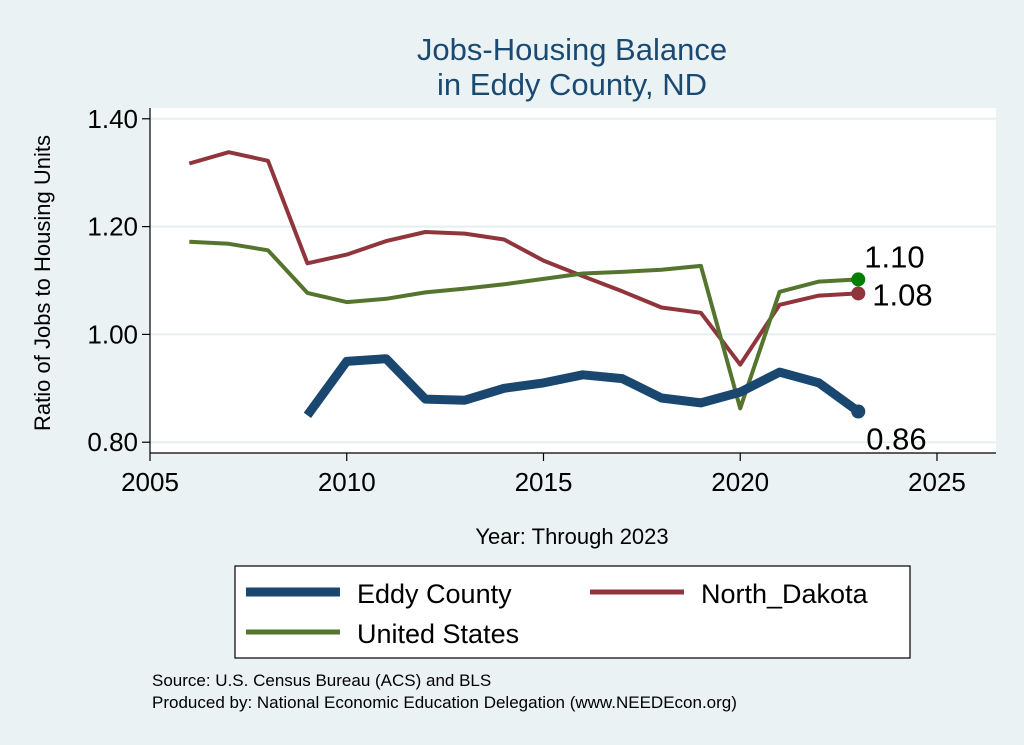  I want to click on y-tick-label: 0.80, so click(112, 442).